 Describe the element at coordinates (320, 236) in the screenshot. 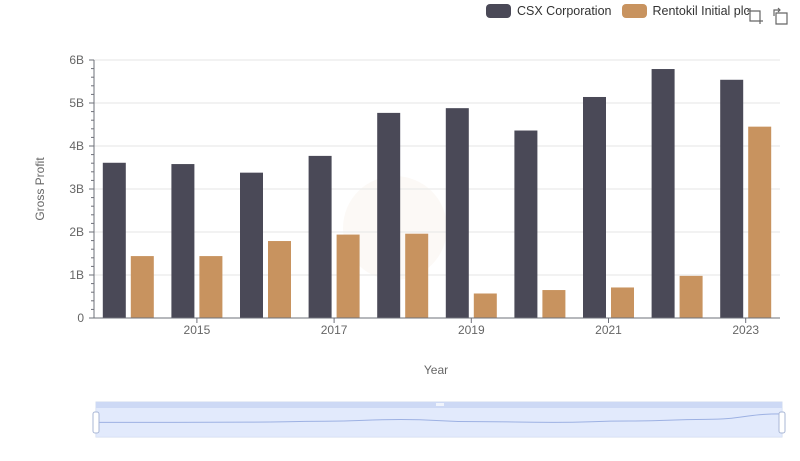

I see `bar-csx-2017` at that location.